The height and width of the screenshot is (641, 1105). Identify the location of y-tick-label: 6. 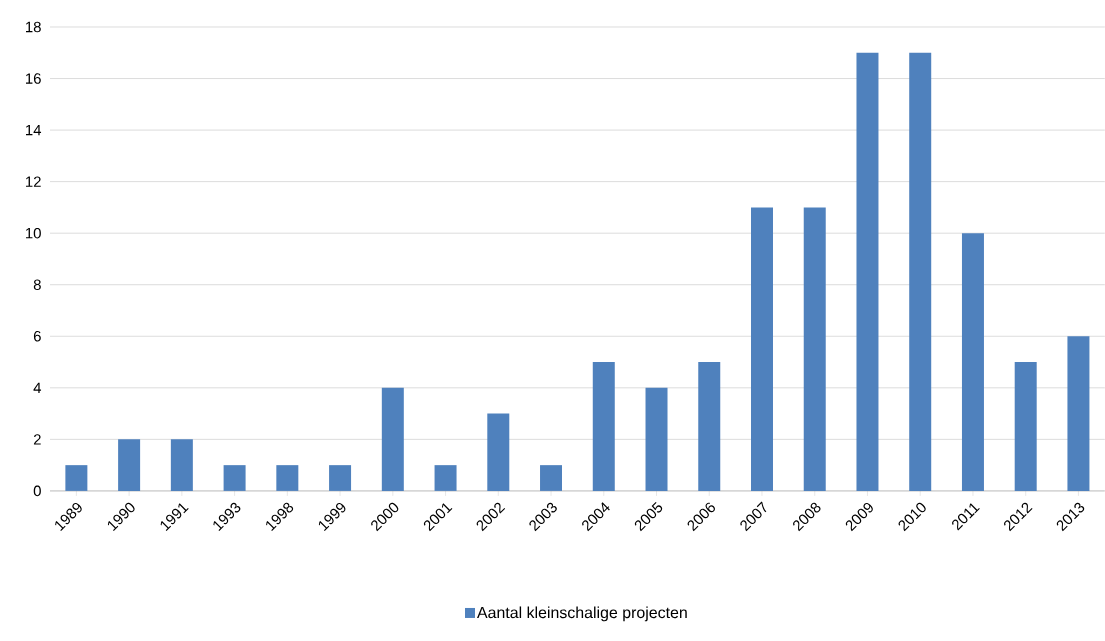
(37, 336).